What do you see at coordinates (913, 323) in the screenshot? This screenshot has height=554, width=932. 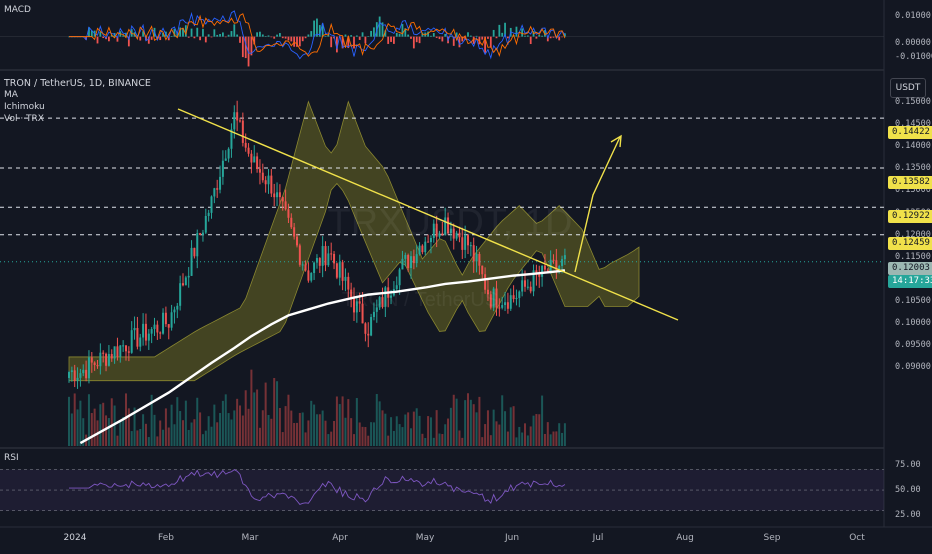 I see `price-tick: 0.10000` at bounding box center [913, 323].